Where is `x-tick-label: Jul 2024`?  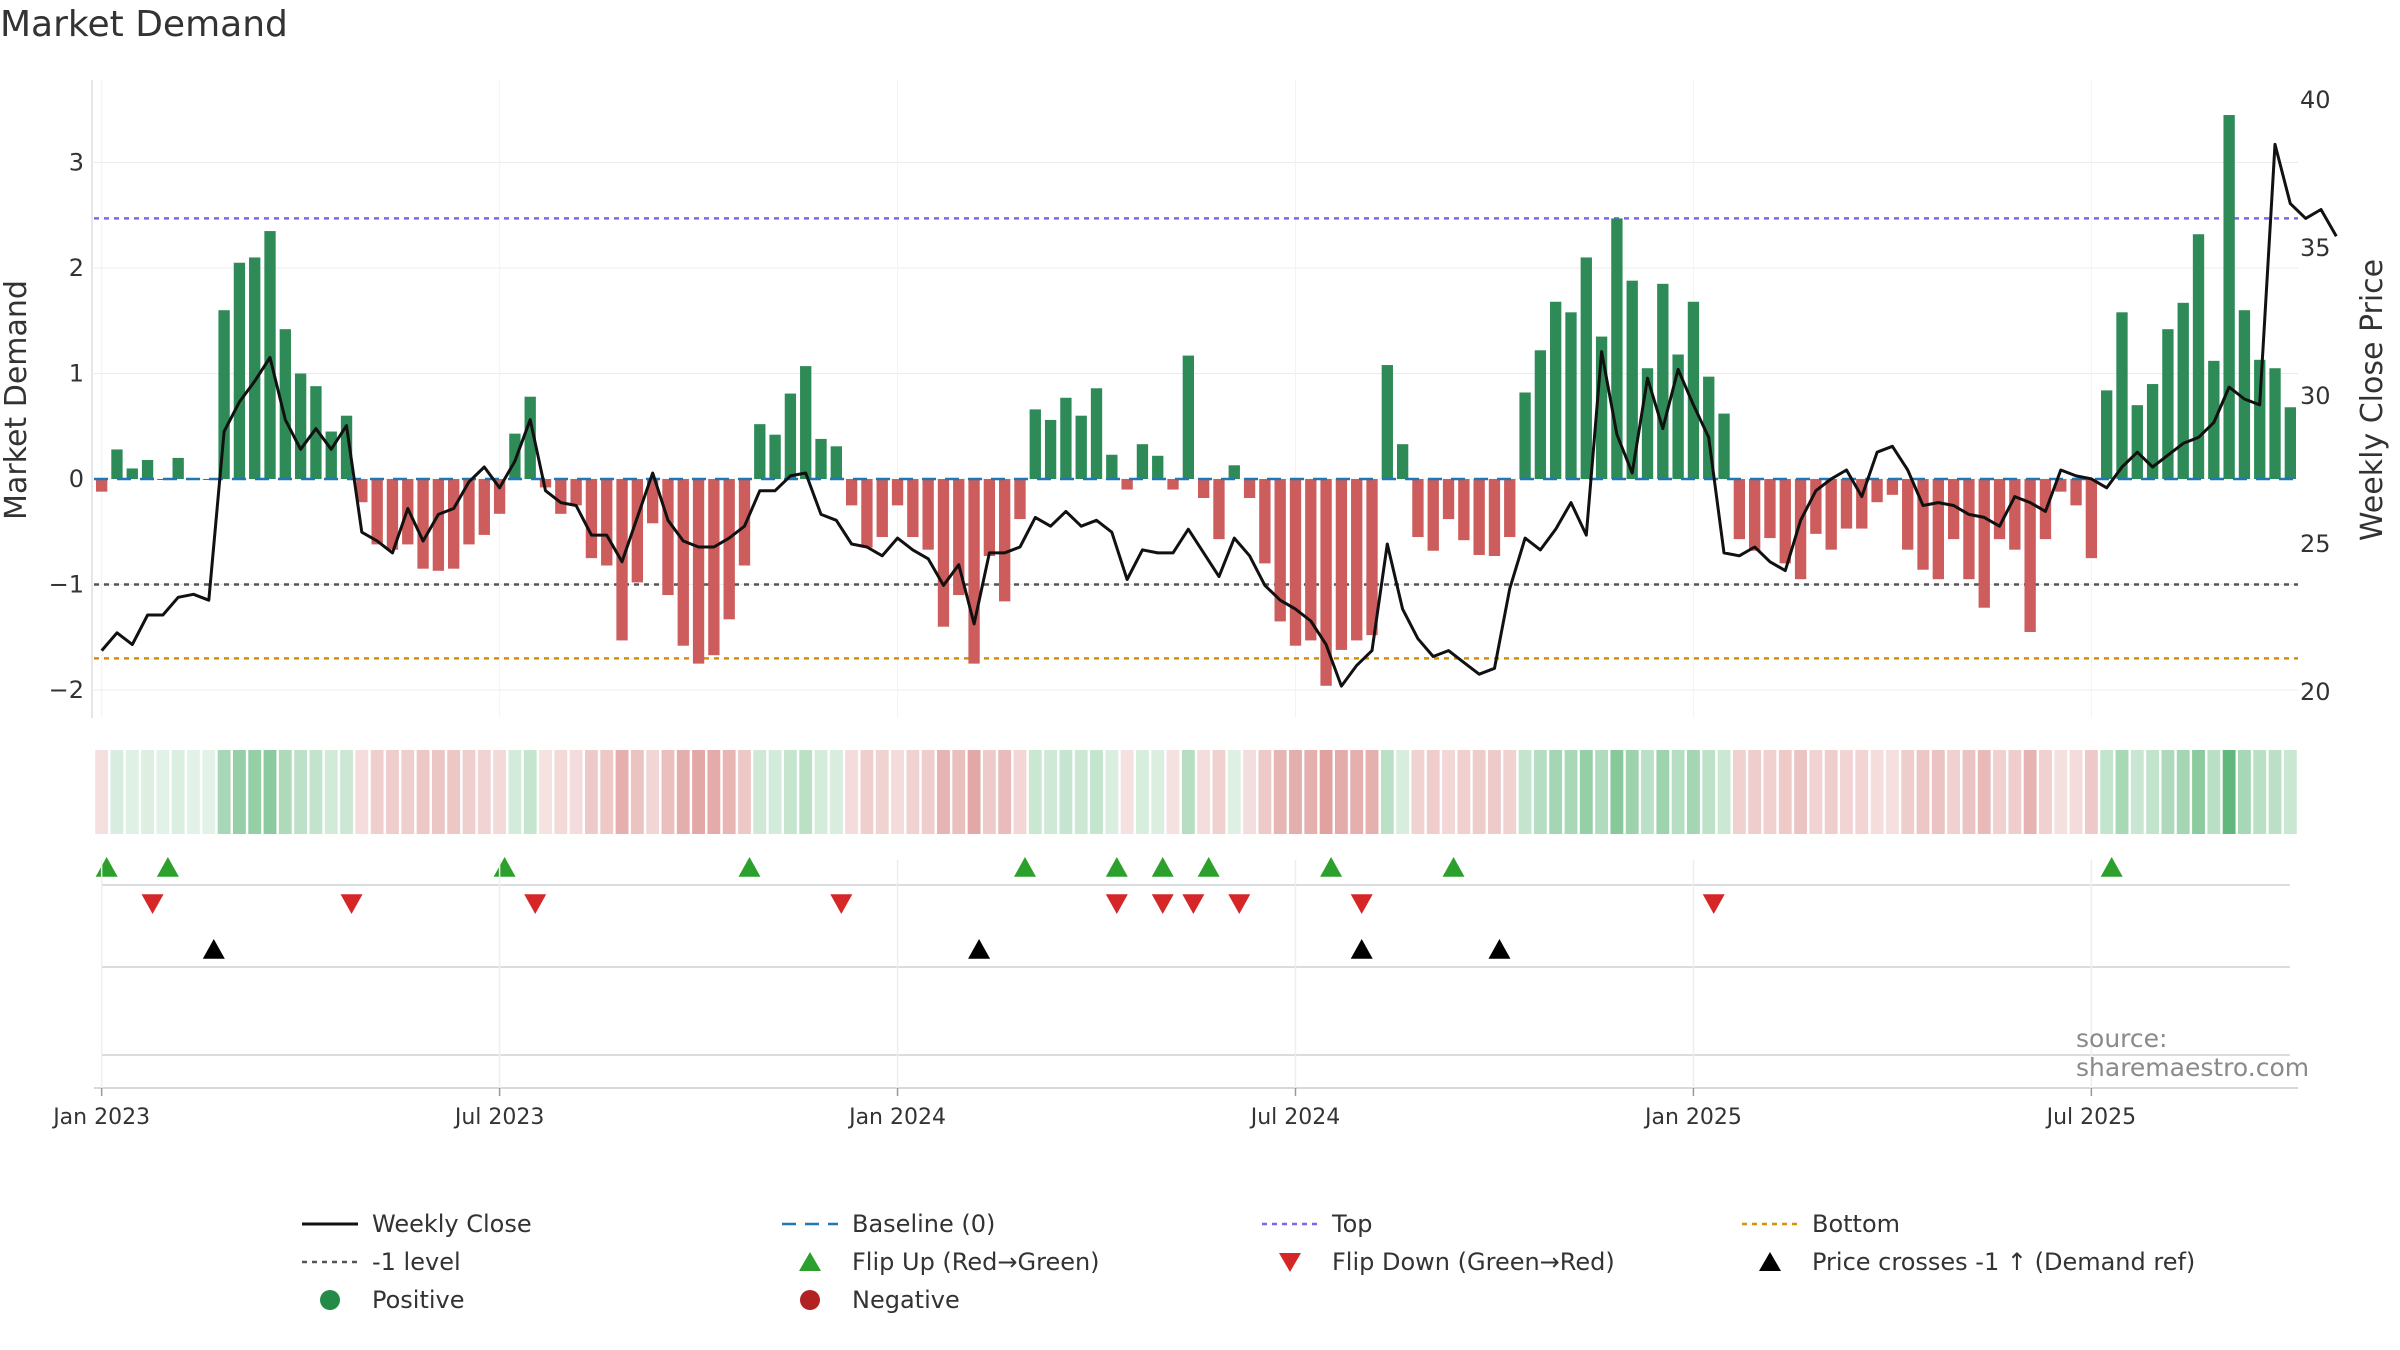 x-tick-label: Jul 2024 is located at coordinates (1295, 1117).